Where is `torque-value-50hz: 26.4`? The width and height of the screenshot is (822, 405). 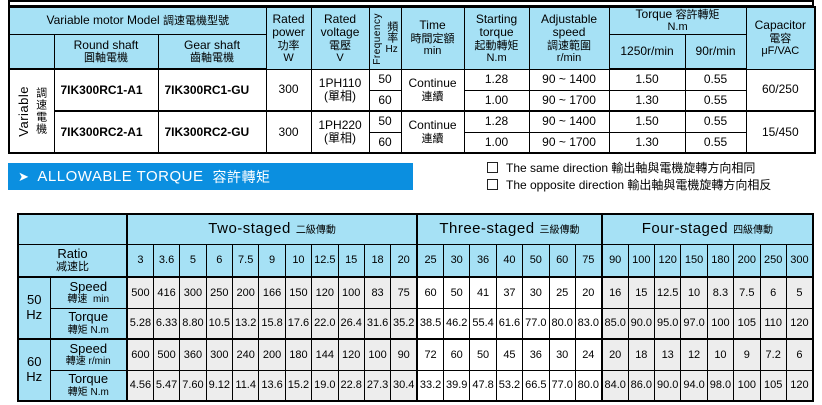 torque-value-50hz: 26.4 is located at coordinates (351, 323).